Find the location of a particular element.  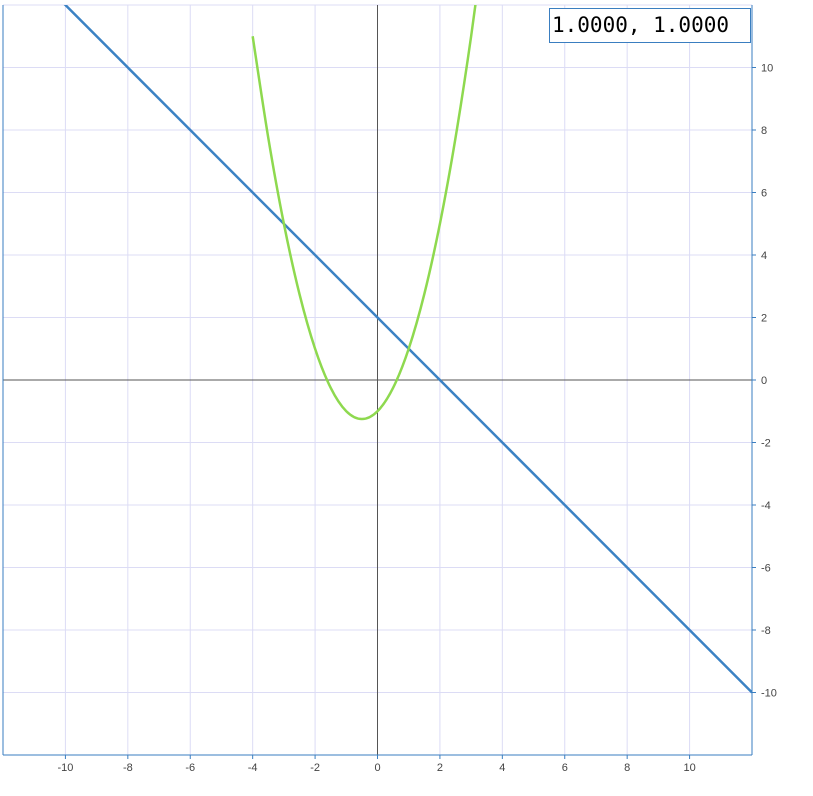

y-tick-label: 8 is located at coordinates (764, 131).